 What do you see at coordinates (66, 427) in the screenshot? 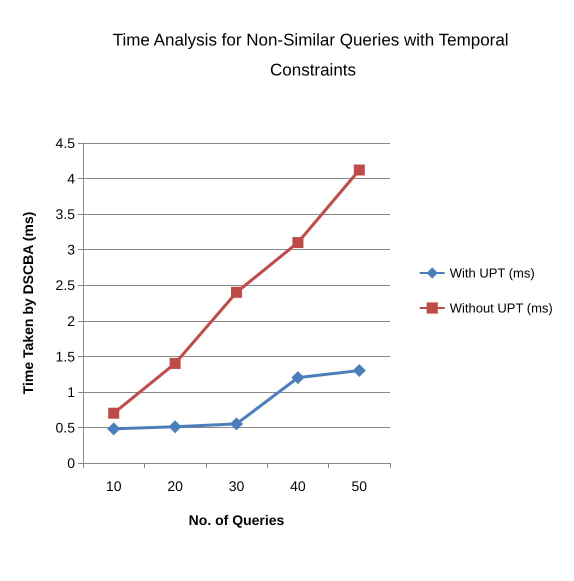
I see `y-tick-label: 0.5` at bounding box center [66, 427].